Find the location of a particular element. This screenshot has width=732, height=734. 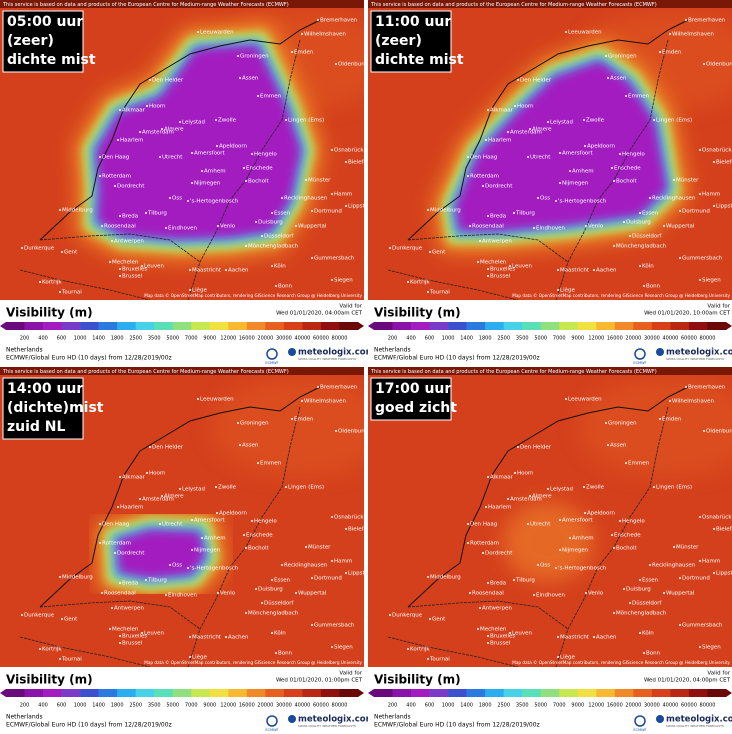

label-line: (zeer) is located at coordinates (398, 41).